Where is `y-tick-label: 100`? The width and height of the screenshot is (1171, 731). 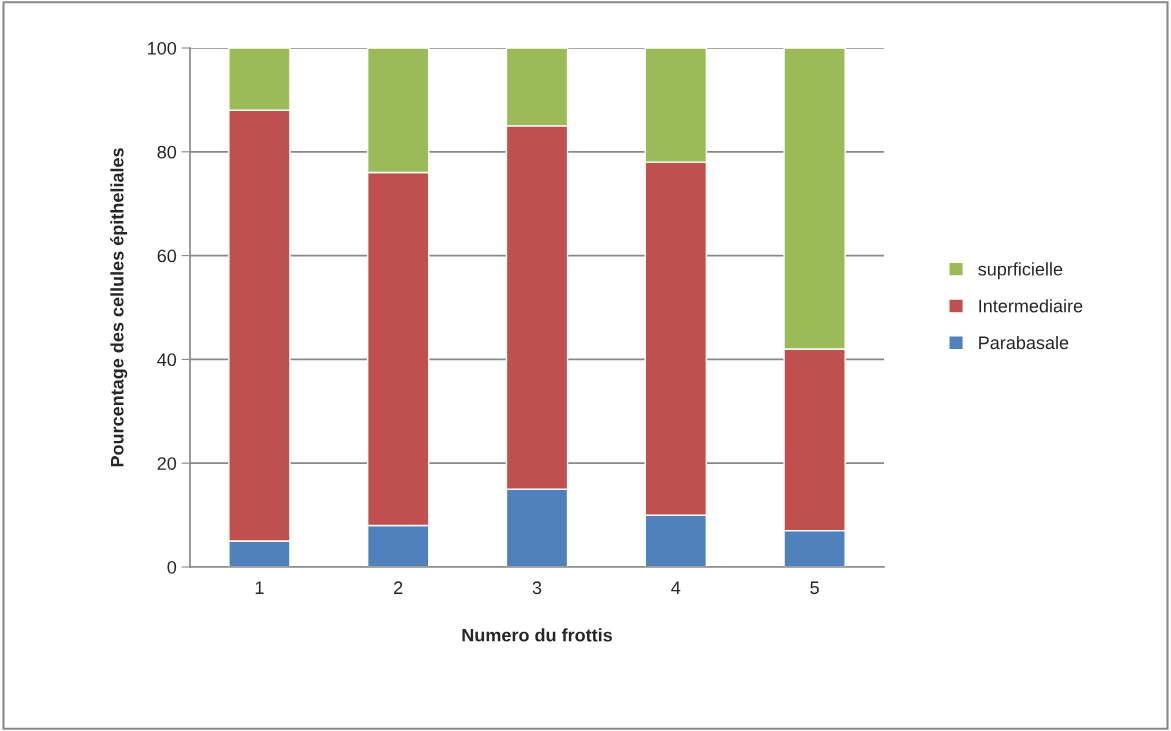
y-tick-label: 100 is located at coordinates (162, 48).